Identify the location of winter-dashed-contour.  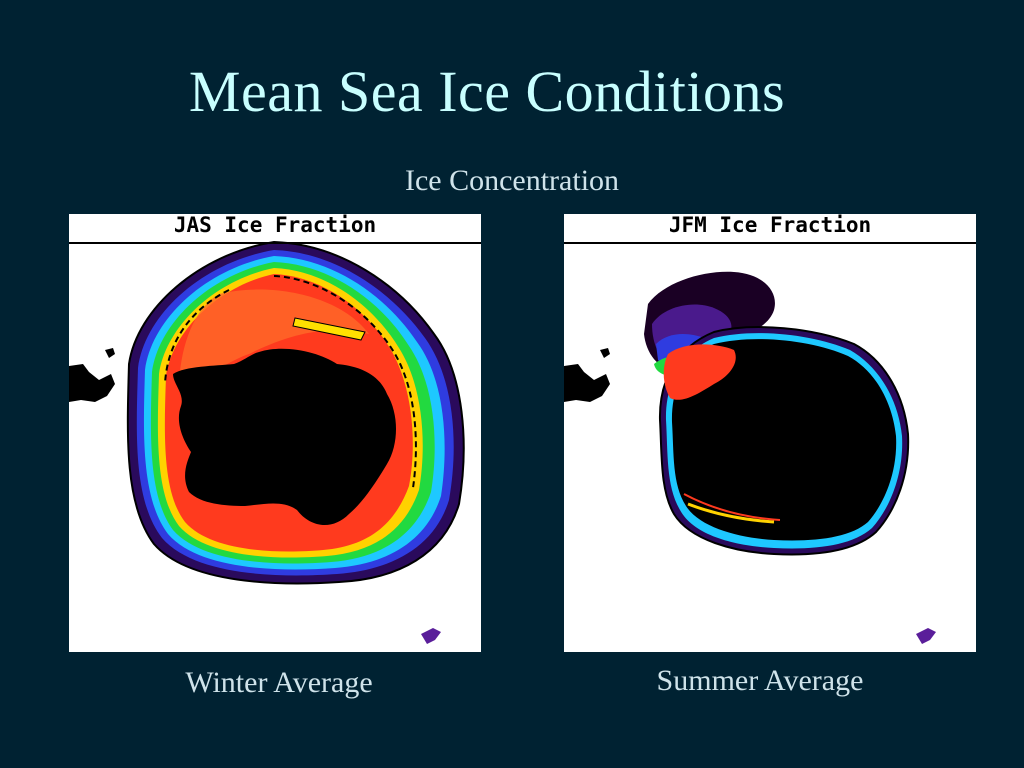
(345, 382).